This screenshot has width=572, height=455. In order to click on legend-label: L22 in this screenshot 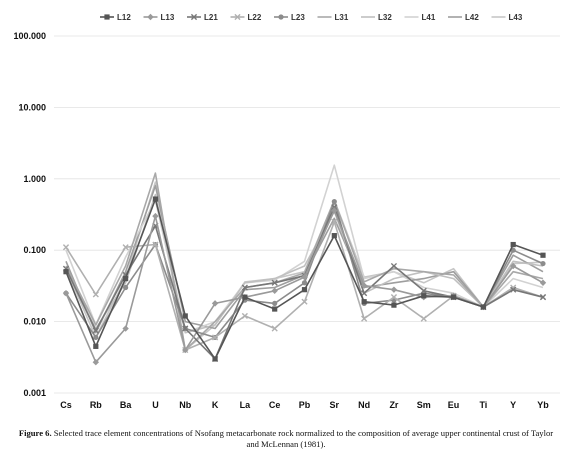, I will do `click(255, 17)`.